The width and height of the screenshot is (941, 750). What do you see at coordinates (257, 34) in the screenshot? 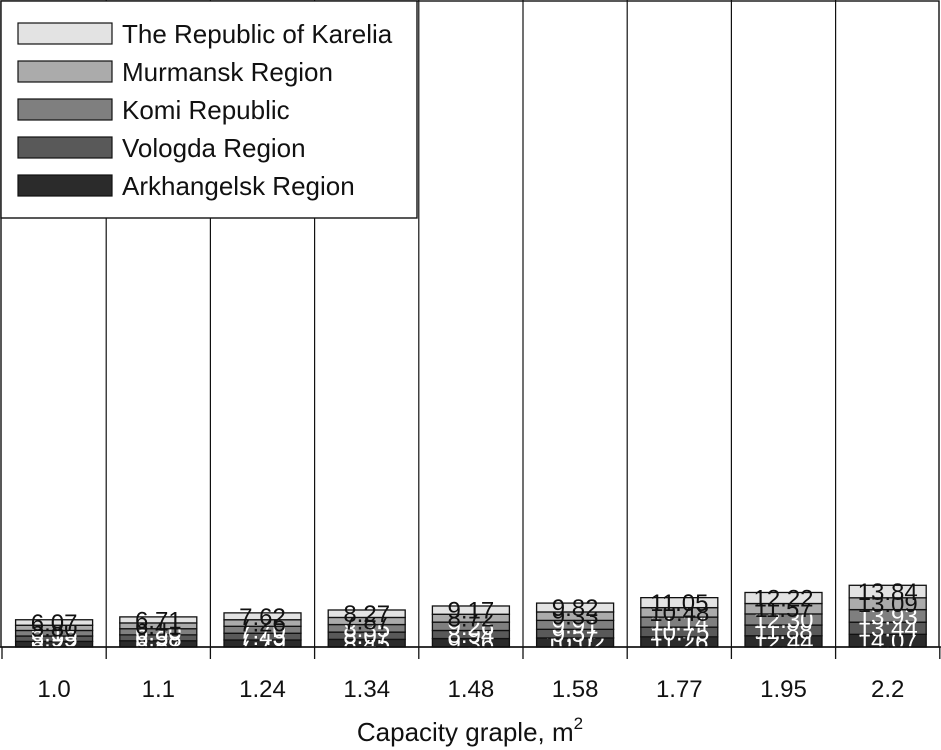
I see `legend-label-the-republic-of-karelia: The Republic of Karelia` at bounding box center [257, 34].